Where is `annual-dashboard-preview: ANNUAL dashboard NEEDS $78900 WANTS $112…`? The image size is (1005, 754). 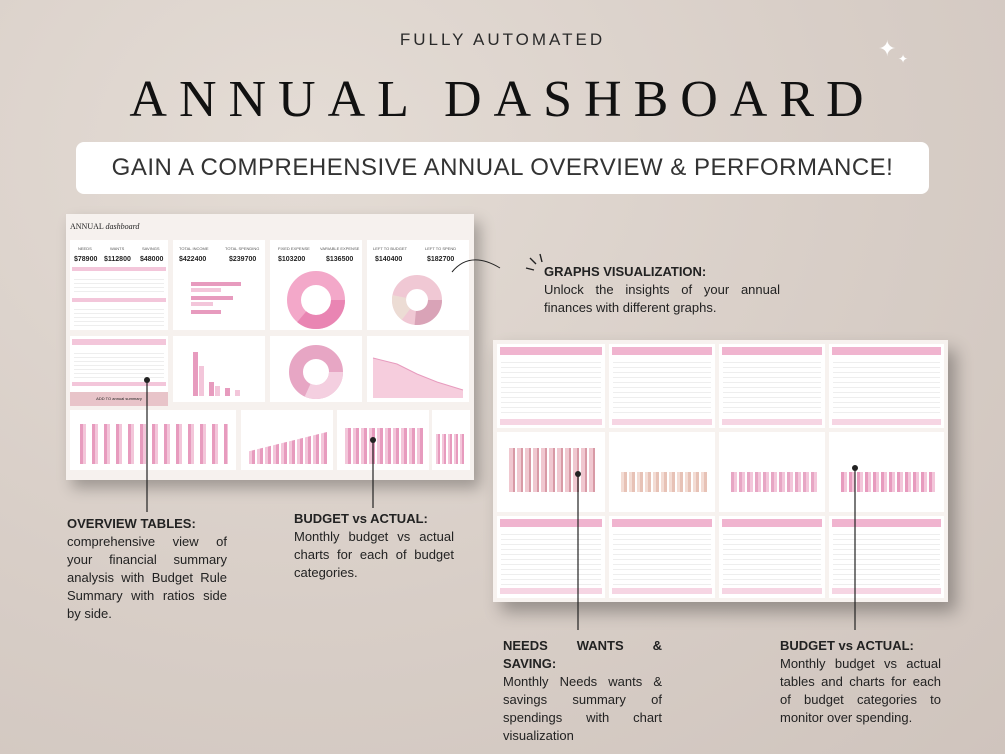 annual-dashboard-preview: ANNUAL dashboard NEEDS $78900 WANTS $112… is located at coordinates (270, 347).